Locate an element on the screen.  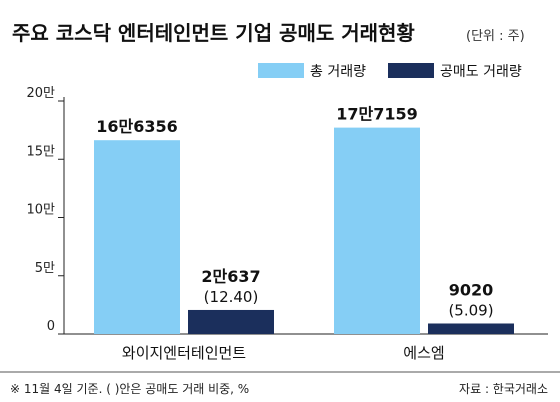
data-label-total-sm: 17만7159 is located at coordinates (377, 114).